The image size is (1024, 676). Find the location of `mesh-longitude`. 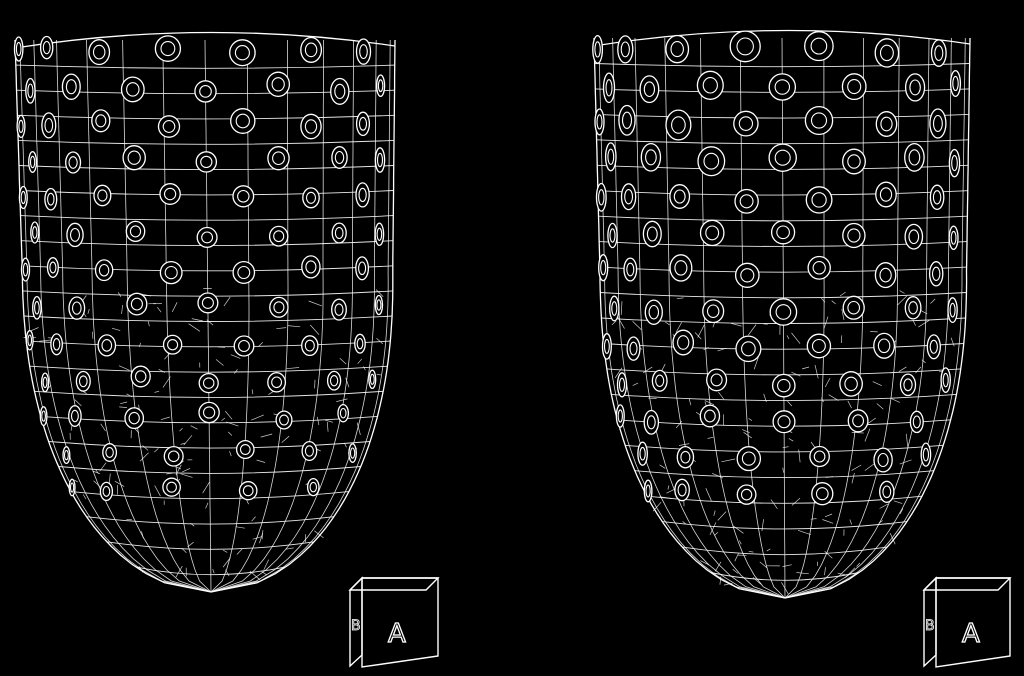

mesh-longitude is located at coordinates (249, 316).